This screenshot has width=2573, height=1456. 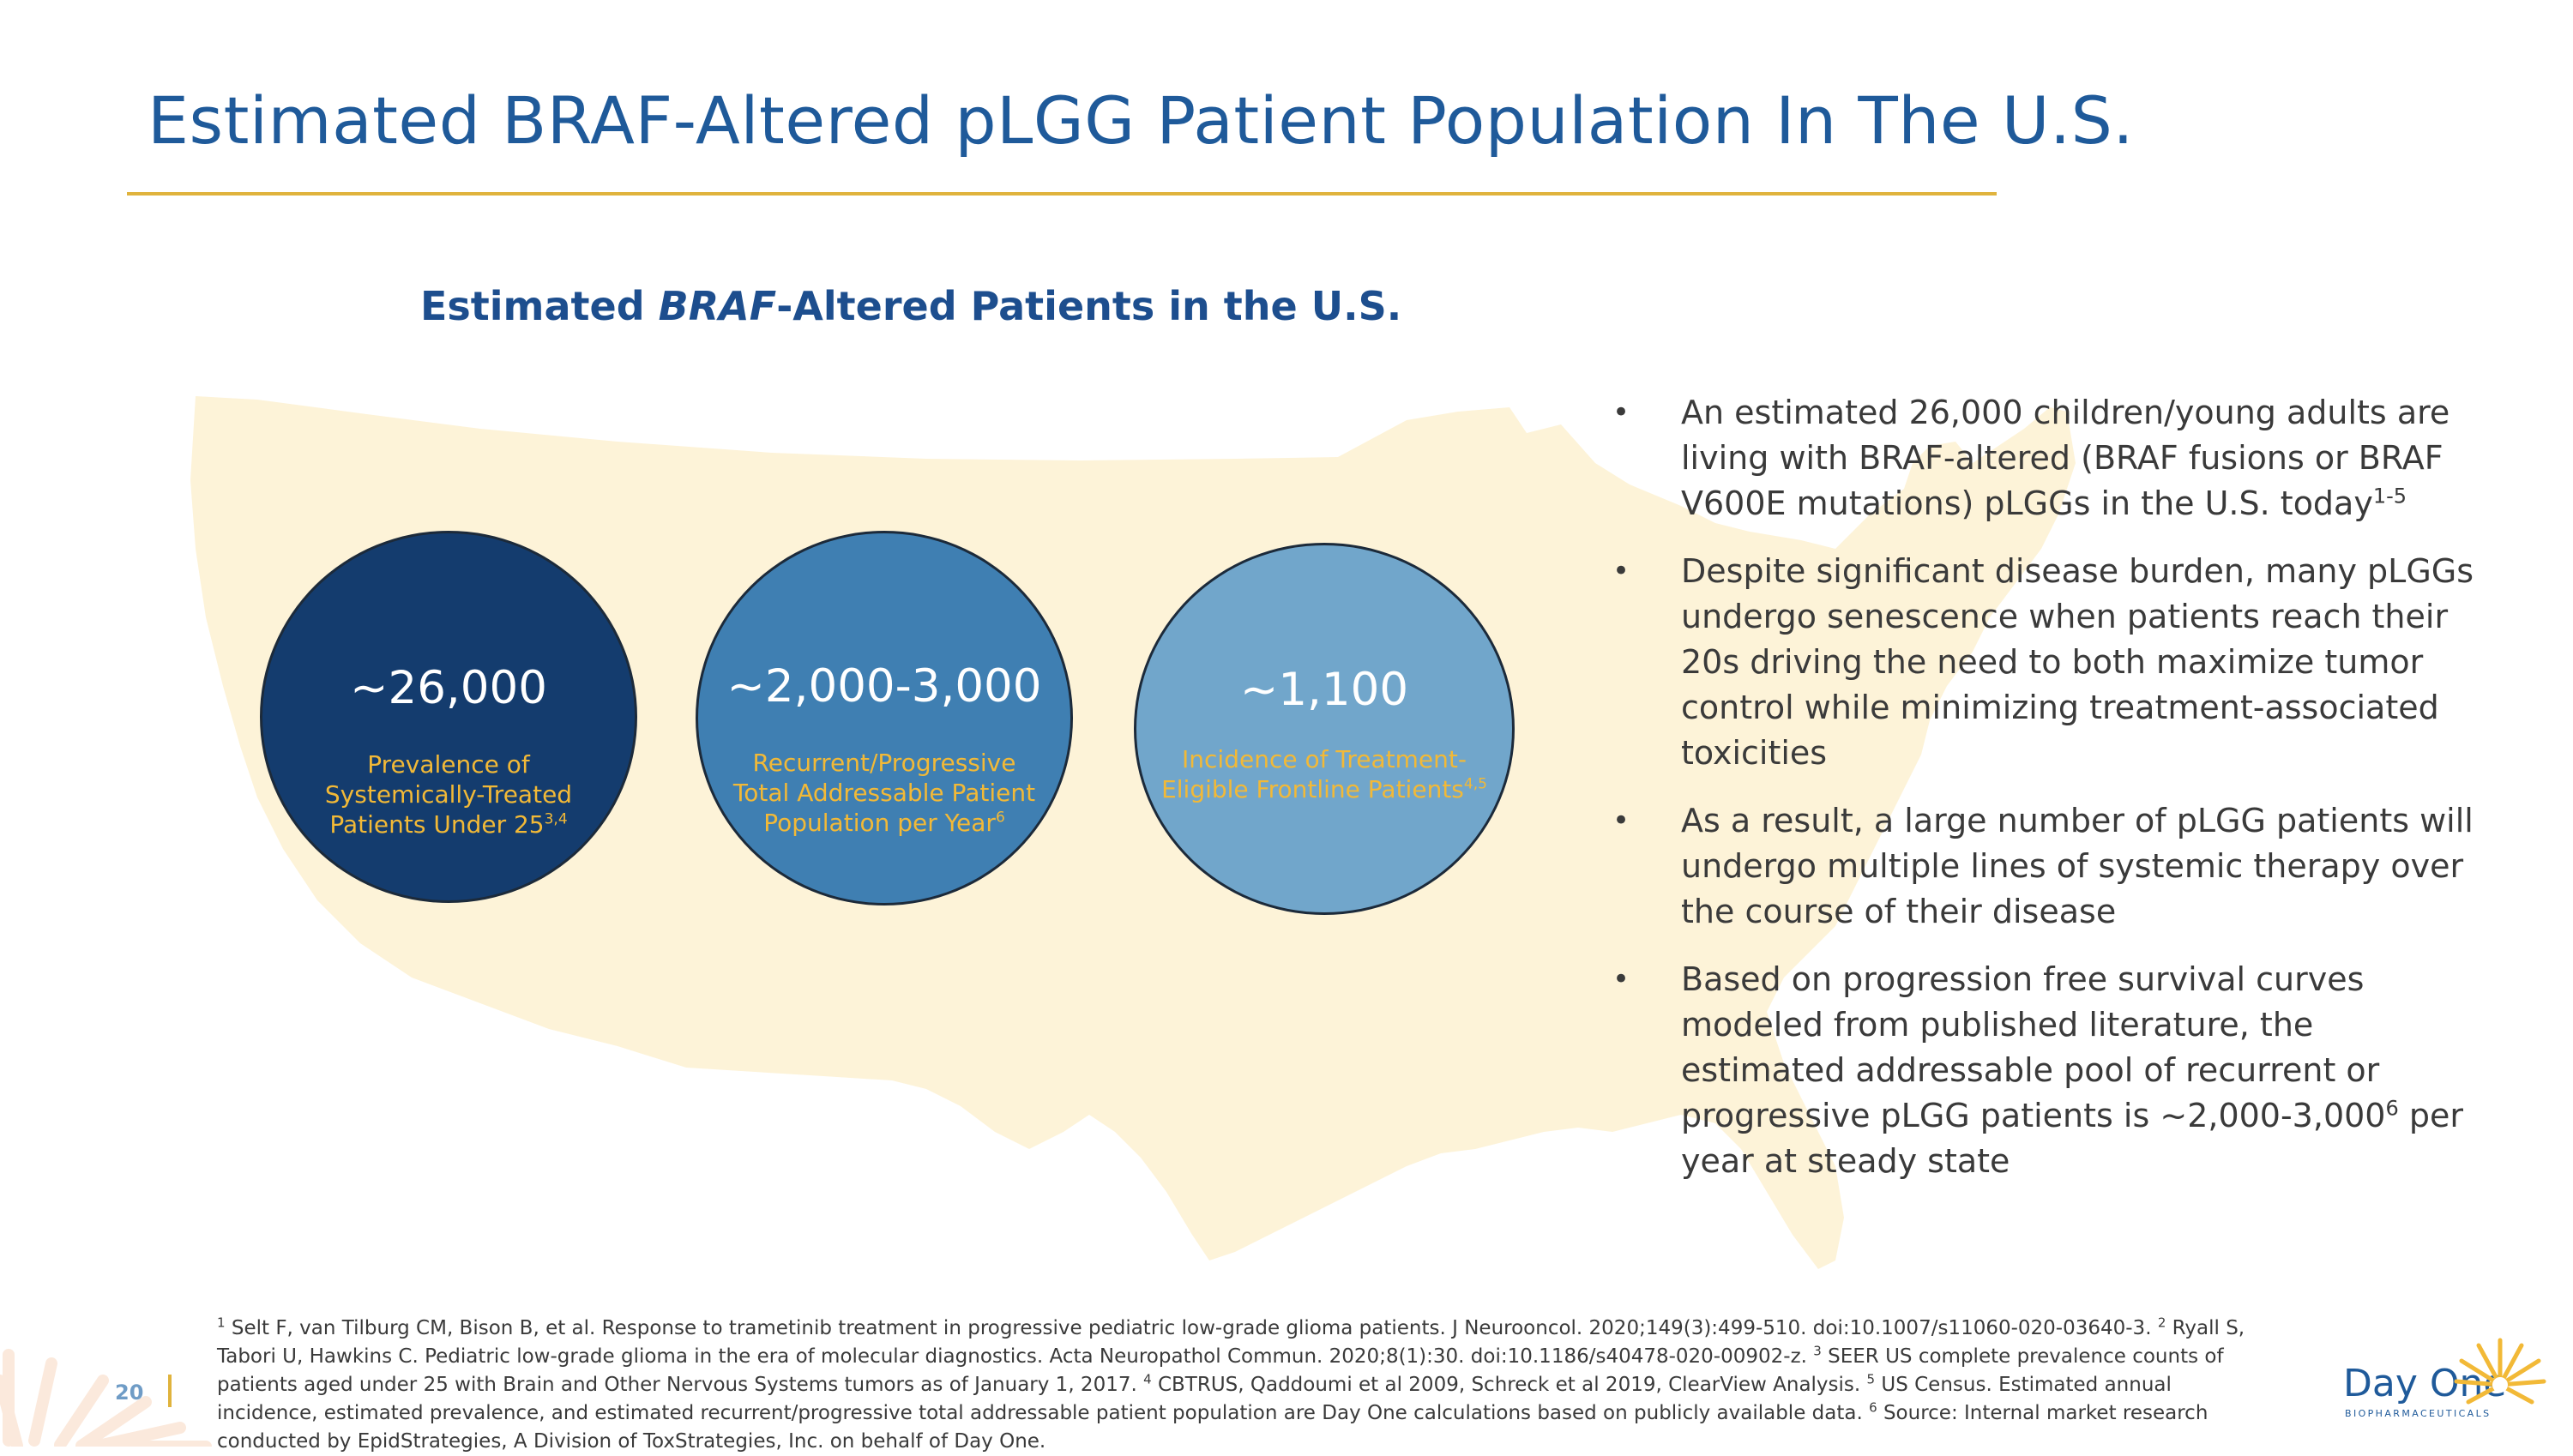 What do you see at coordinates (2418, 1413) in the screenshot?
I see `company-logo-subtitle: BIOPHARMACEUTICALS` at bounding box center [2418, 1413].